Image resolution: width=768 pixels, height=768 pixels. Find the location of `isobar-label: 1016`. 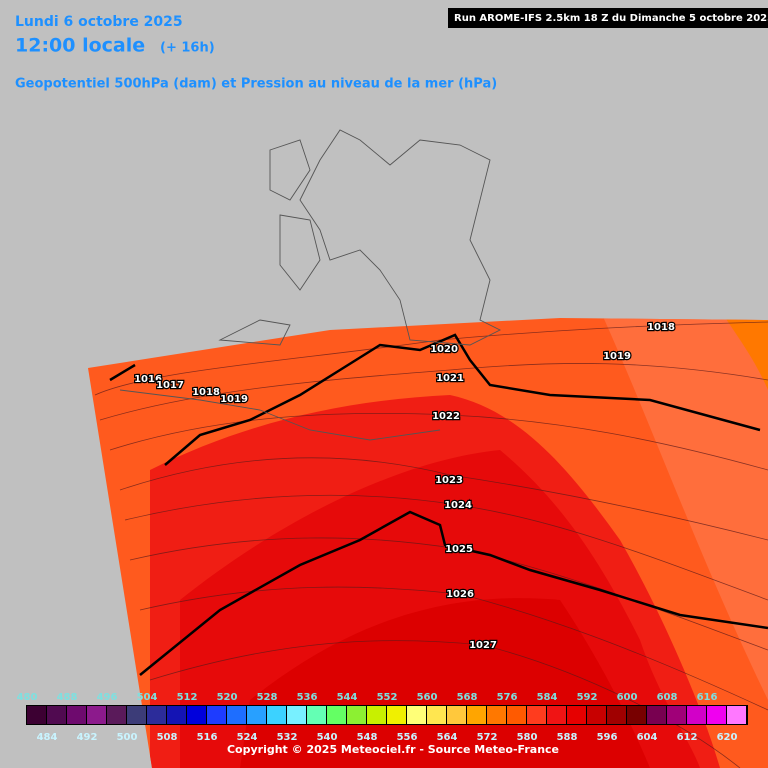

isobar-label: 1016 is located at coordinates (148, 379).